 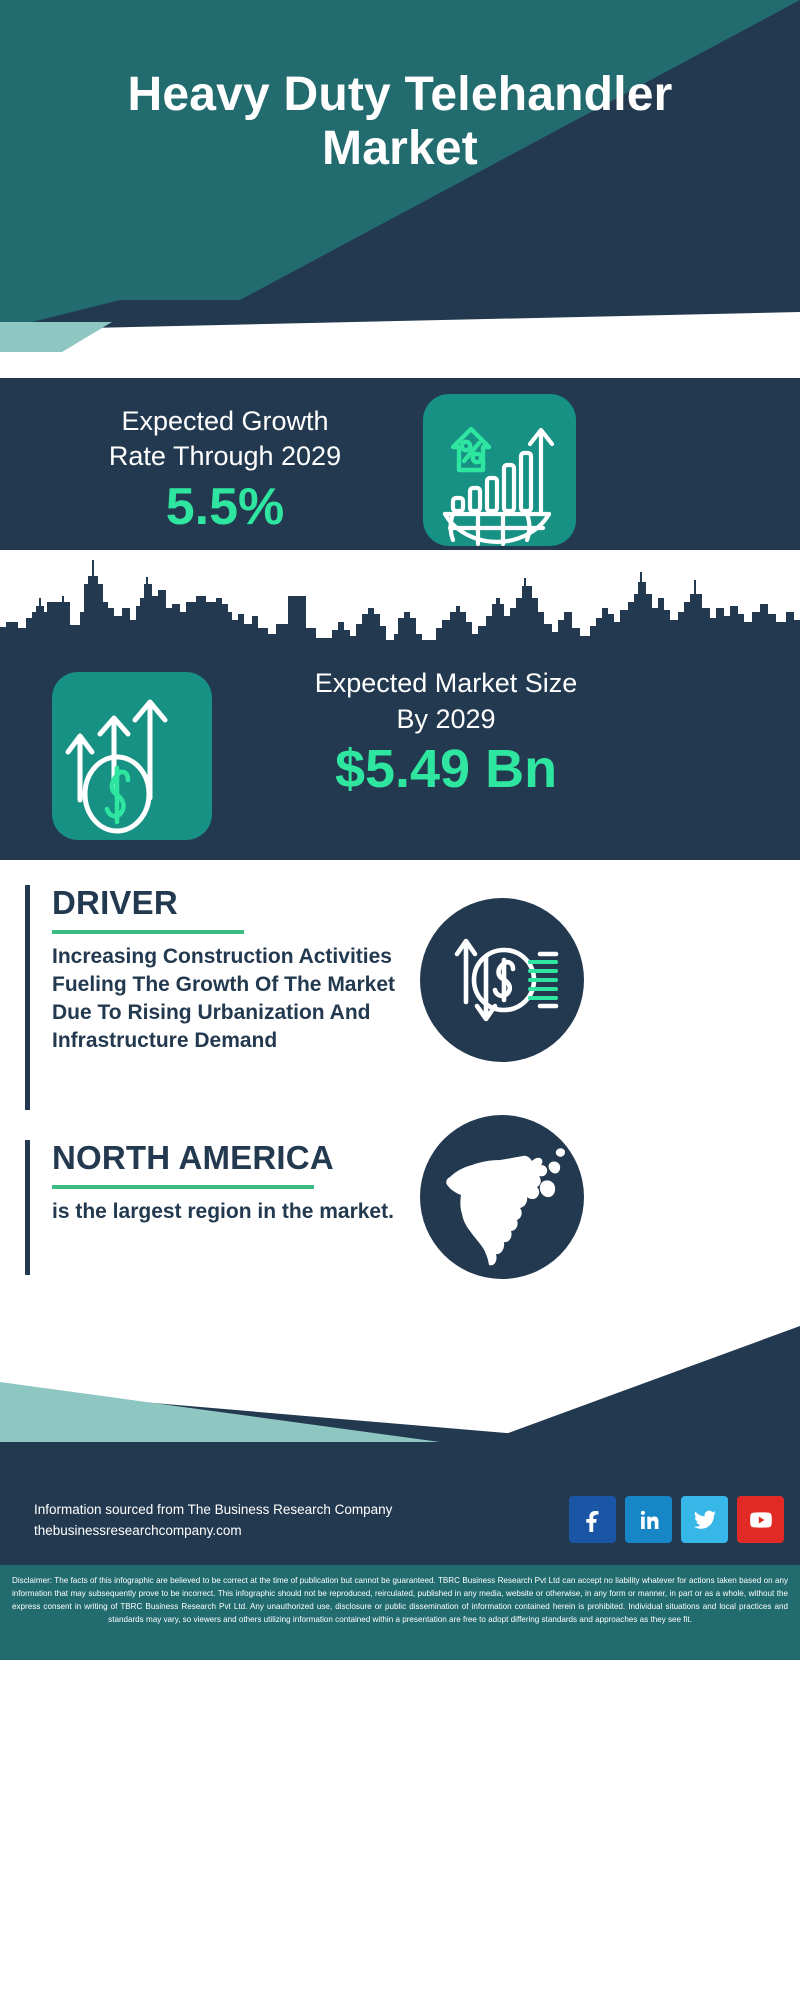 I want to click on footer-wedge-band, so click(x=400, y=1400).